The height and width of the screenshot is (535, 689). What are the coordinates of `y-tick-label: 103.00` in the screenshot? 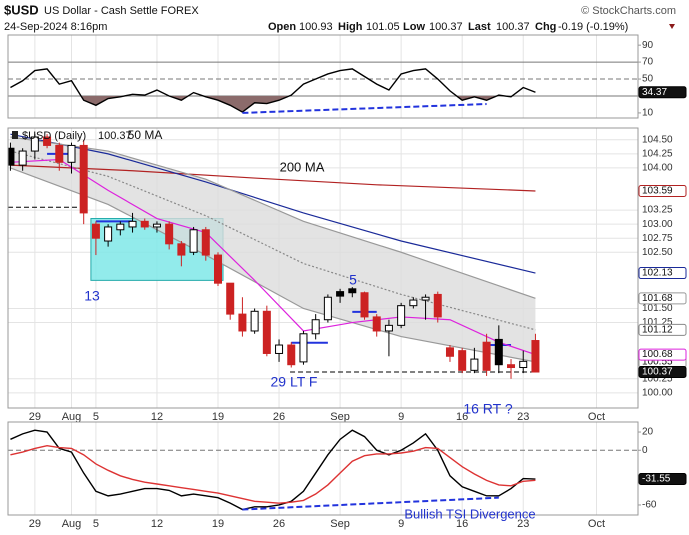 It's located at (657, 224).